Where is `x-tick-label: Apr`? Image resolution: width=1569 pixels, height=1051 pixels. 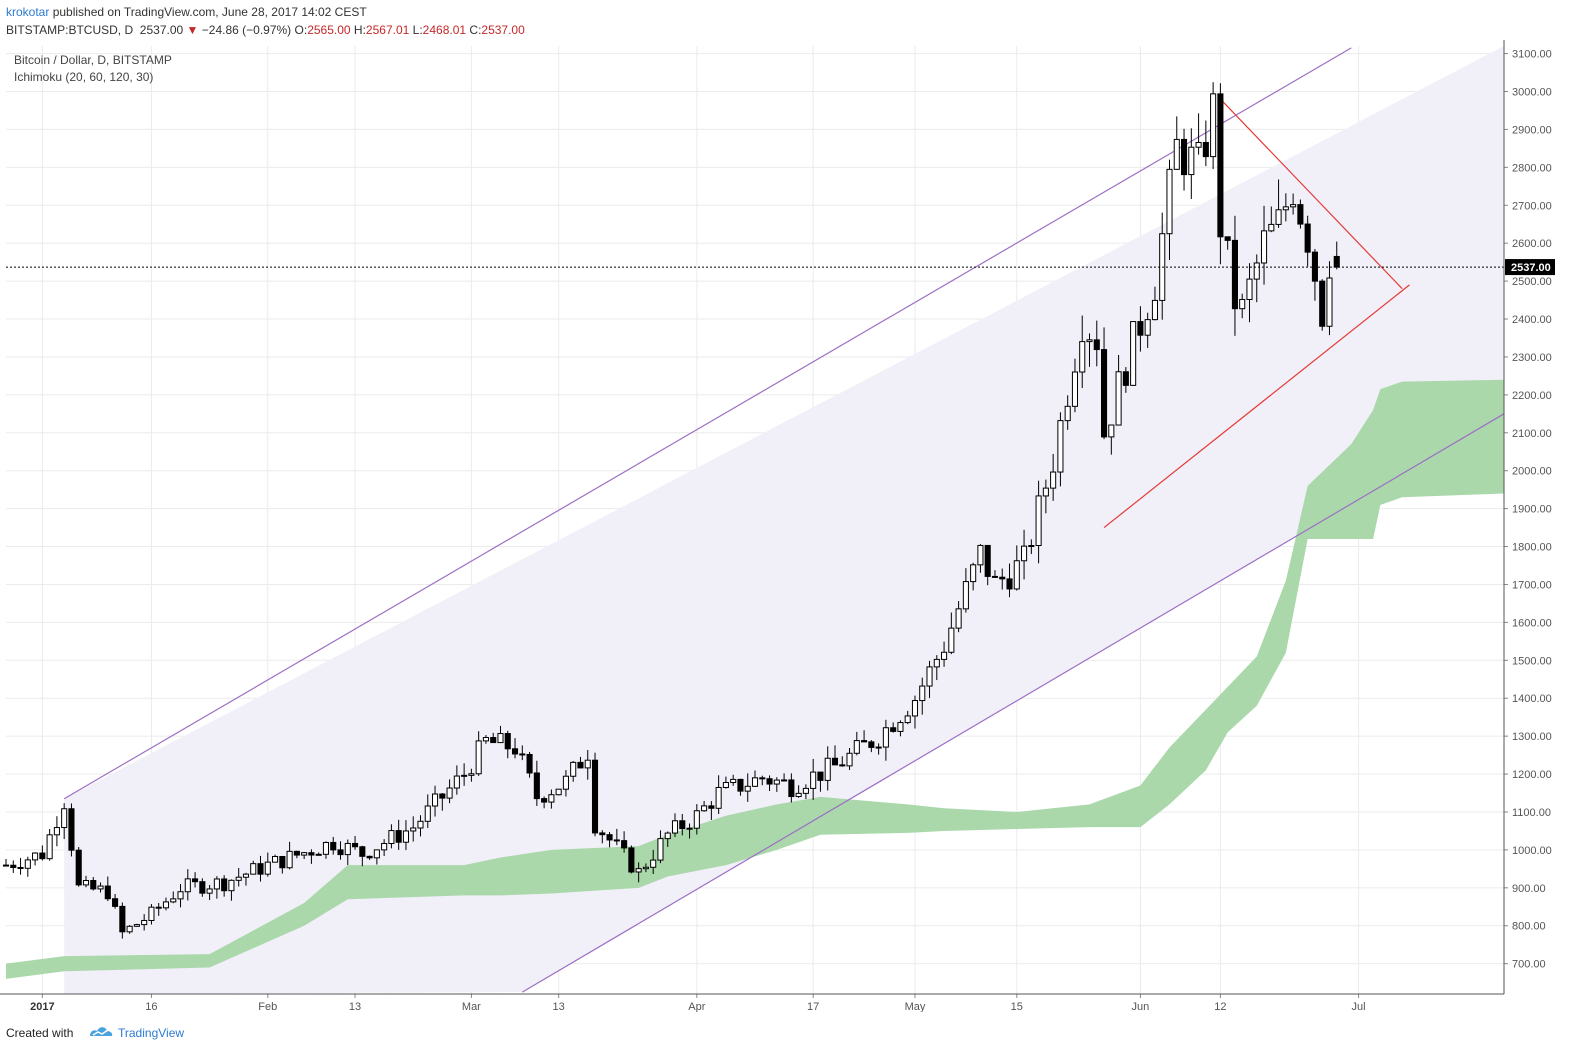 x-tick-label: Apr is located at coordinates (696, 1006).